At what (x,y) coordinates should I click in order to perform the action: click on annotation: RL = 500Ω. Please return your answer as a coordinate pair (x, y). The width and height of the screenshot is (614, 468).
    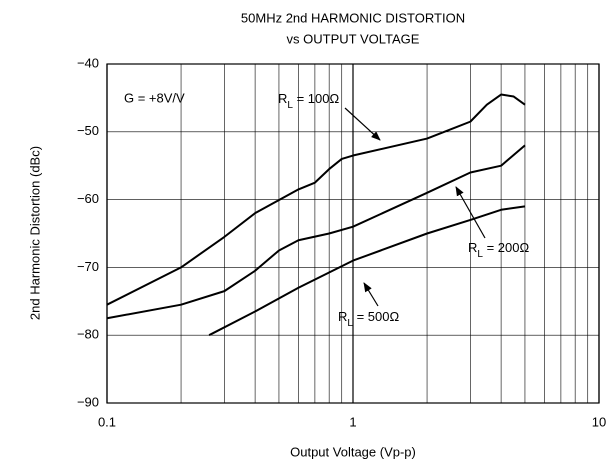
    Looking at the image, I should click on (368, 318).